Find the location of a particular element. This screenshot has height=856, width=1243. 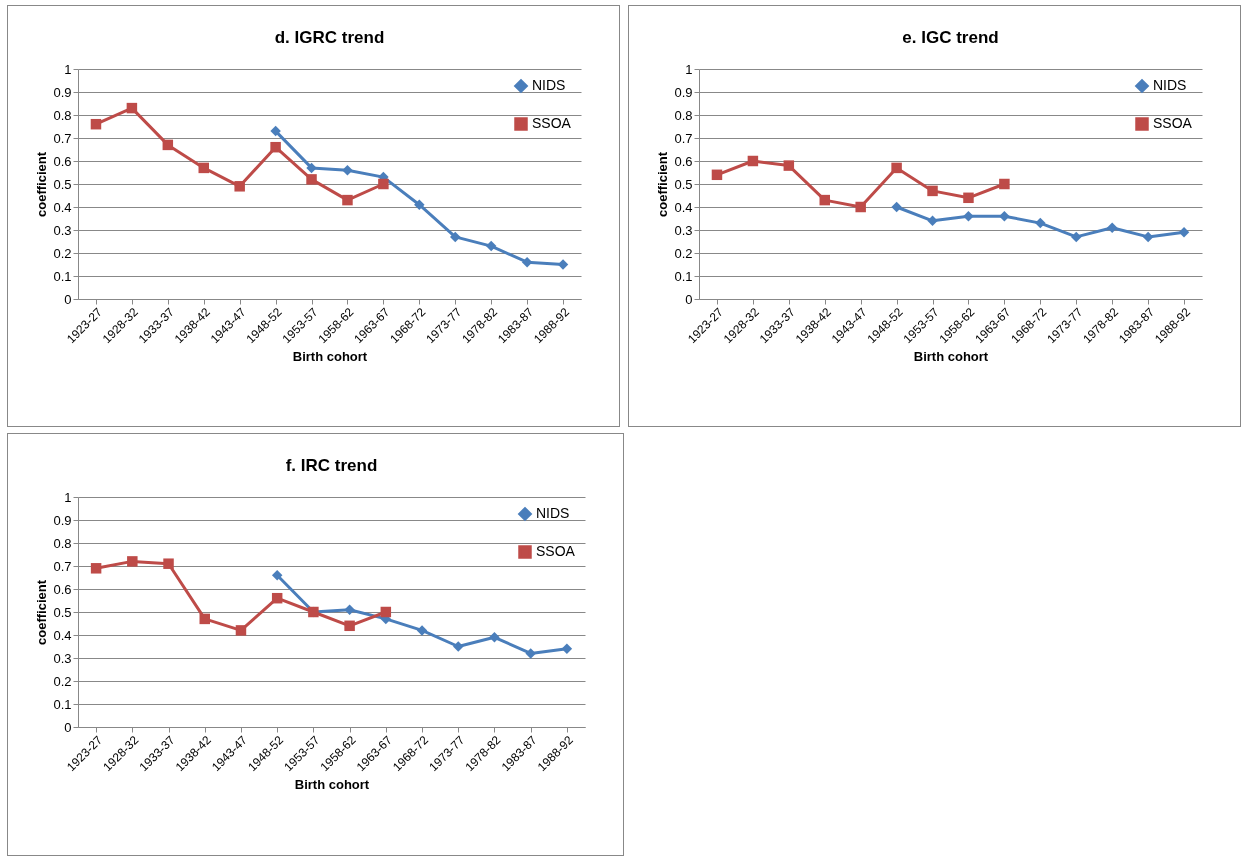

chart-title: e. IGC trend is located at coordinates (950, 37).